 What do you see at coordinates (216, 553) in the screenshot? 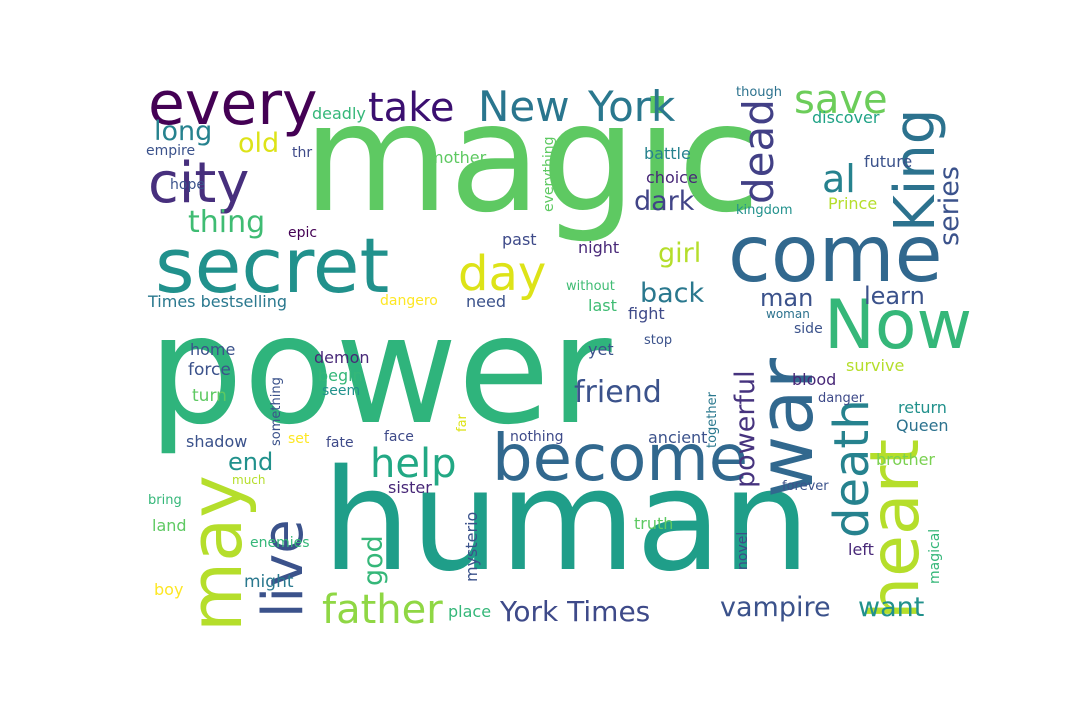
I see `word-may: may` at bounding box center [216, 553].